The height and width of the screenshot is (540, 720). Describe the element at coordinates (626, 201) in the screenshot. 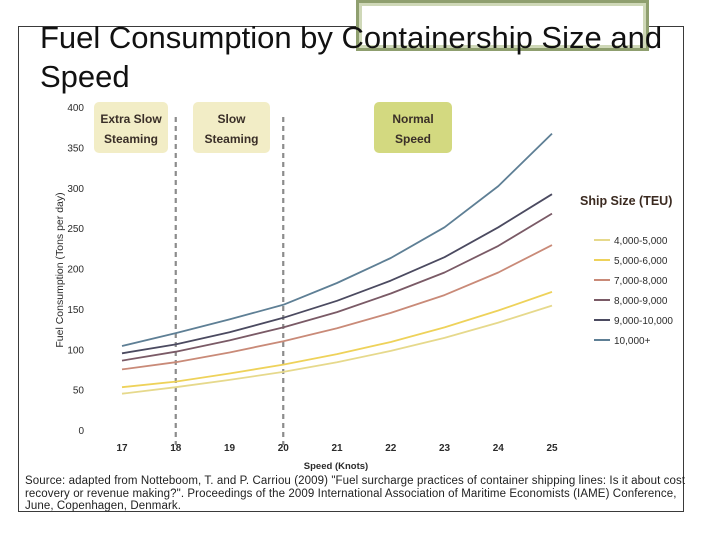

I see `legend-title: Ship Size (TEU)` at that location.